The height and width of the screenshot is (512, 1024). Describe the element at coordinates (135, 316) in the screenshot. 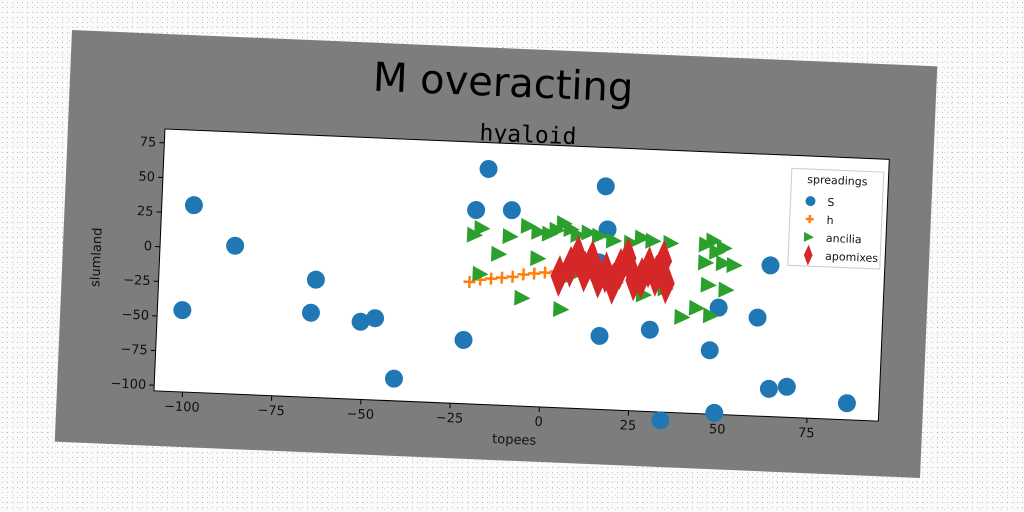

I see `y-tick-label: −50` at that location.